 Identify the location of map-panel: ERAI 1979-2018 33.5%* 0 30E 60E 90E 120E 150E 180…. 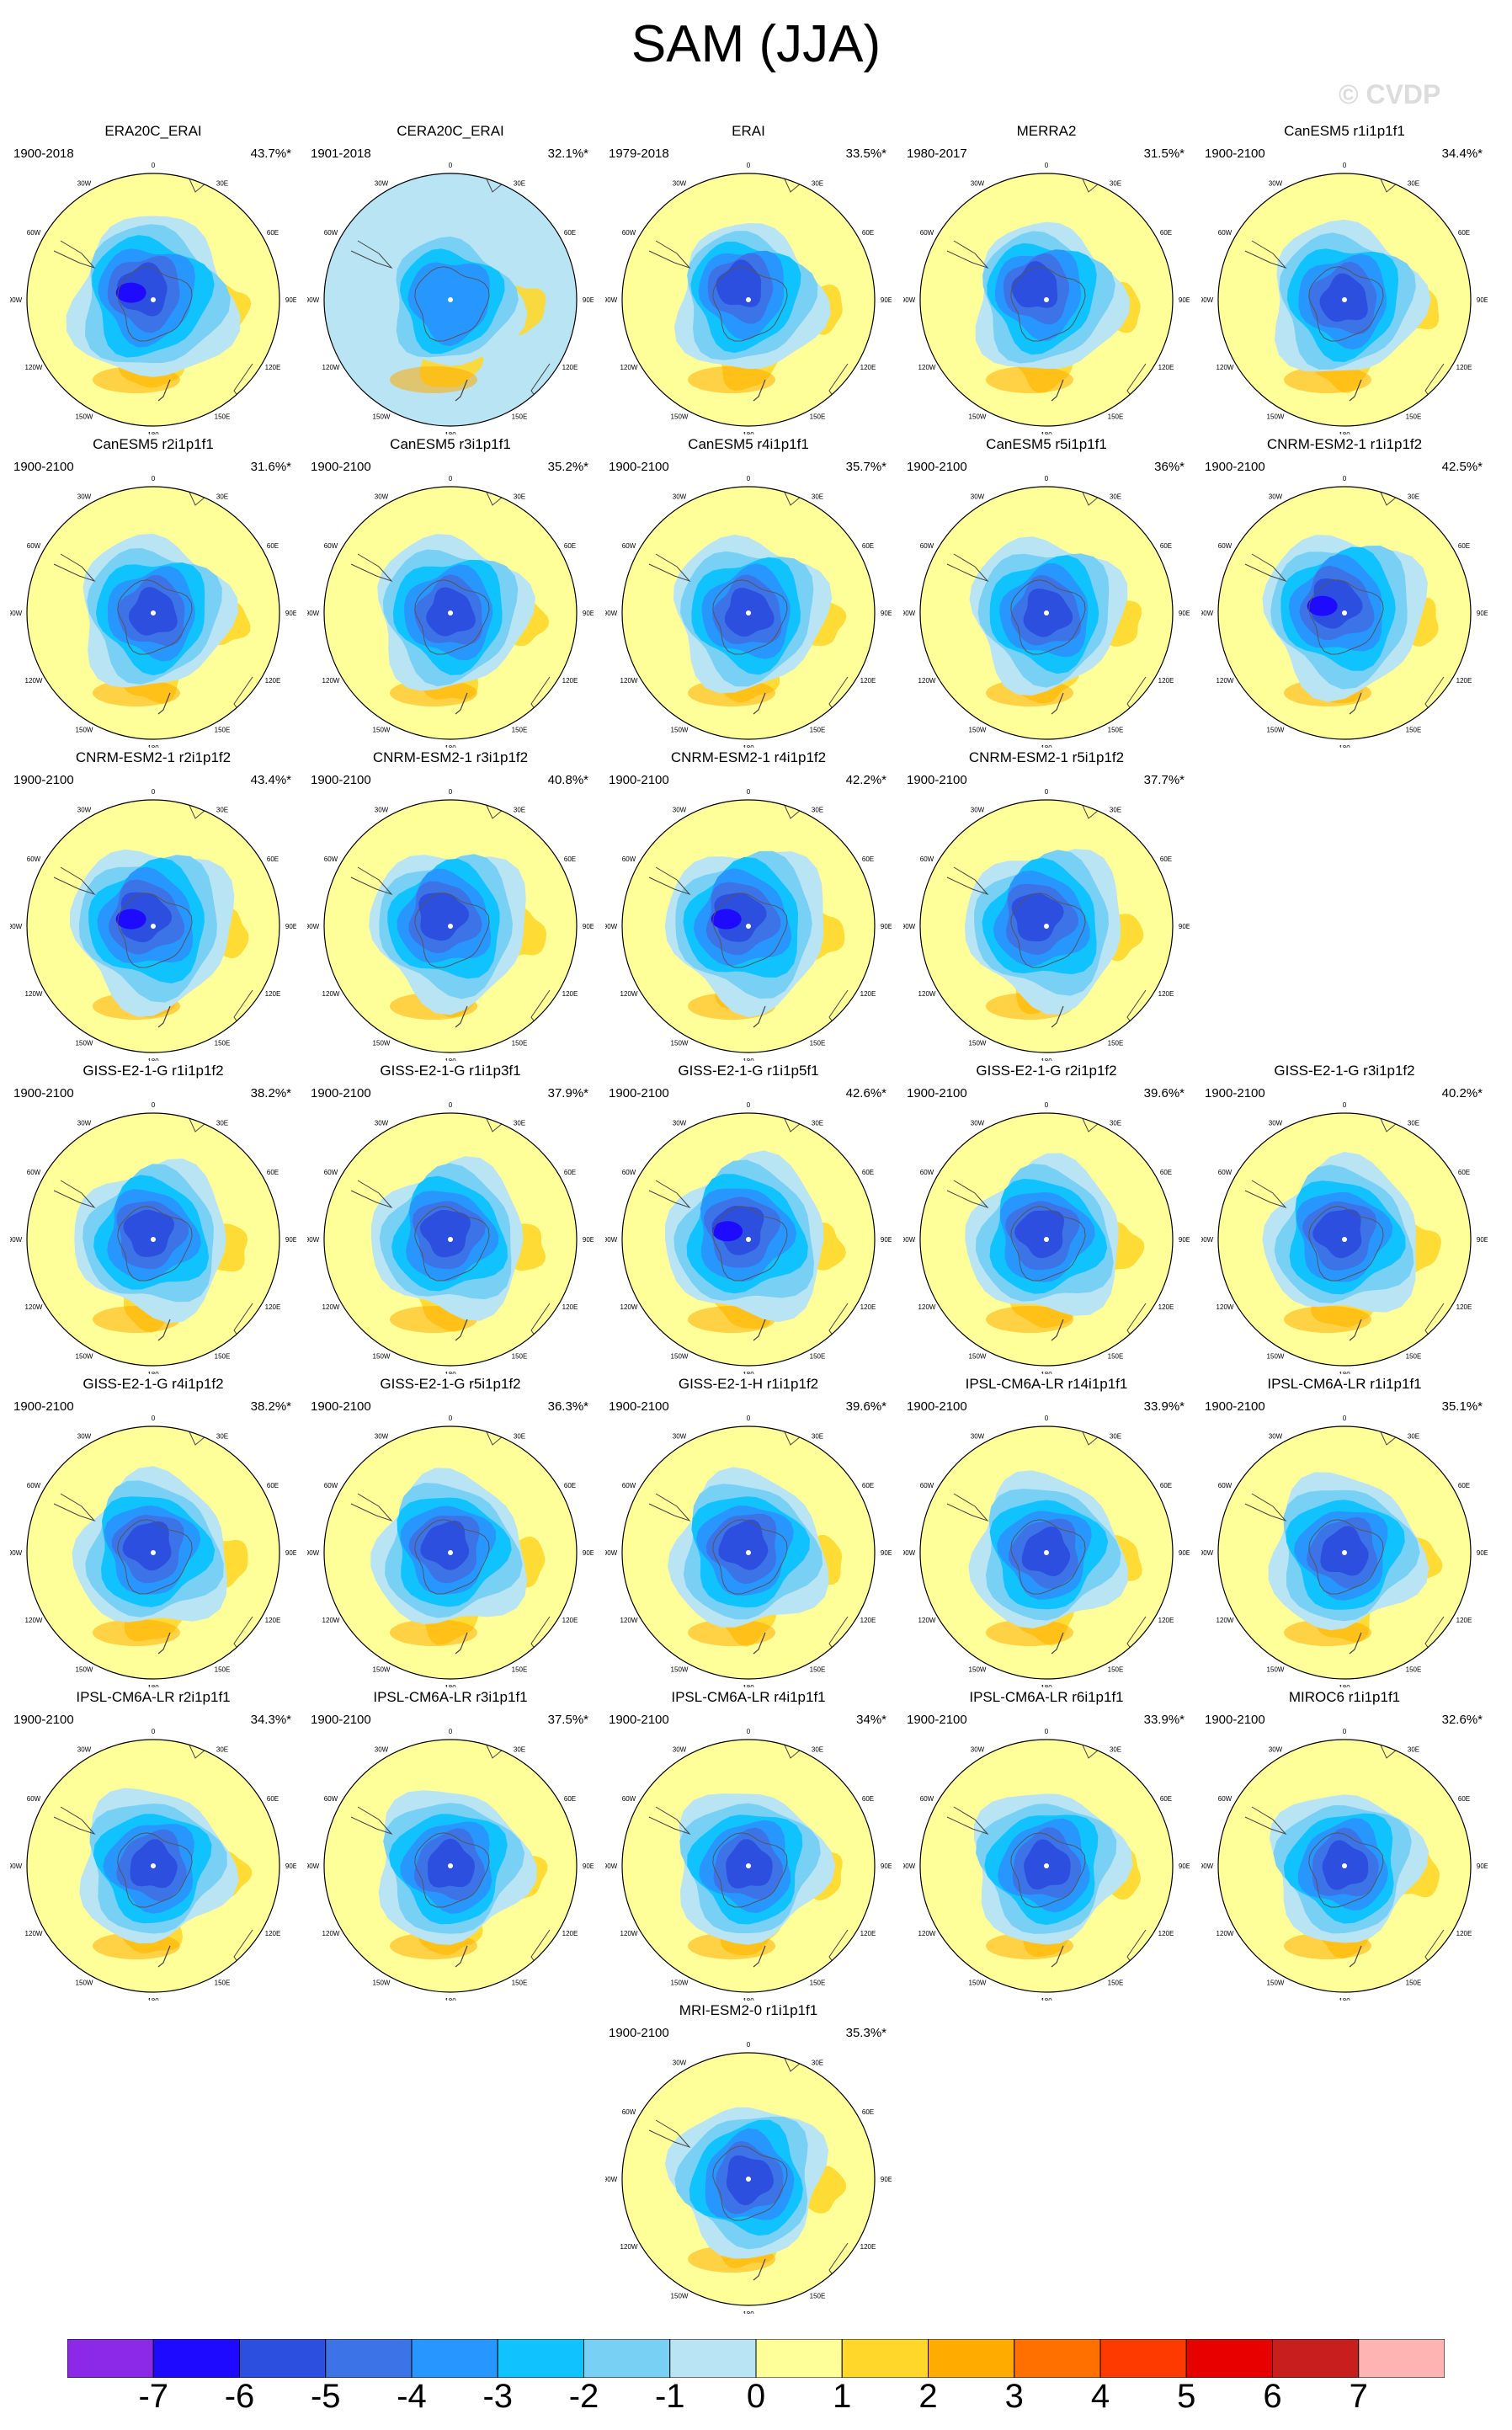
(749, 278).